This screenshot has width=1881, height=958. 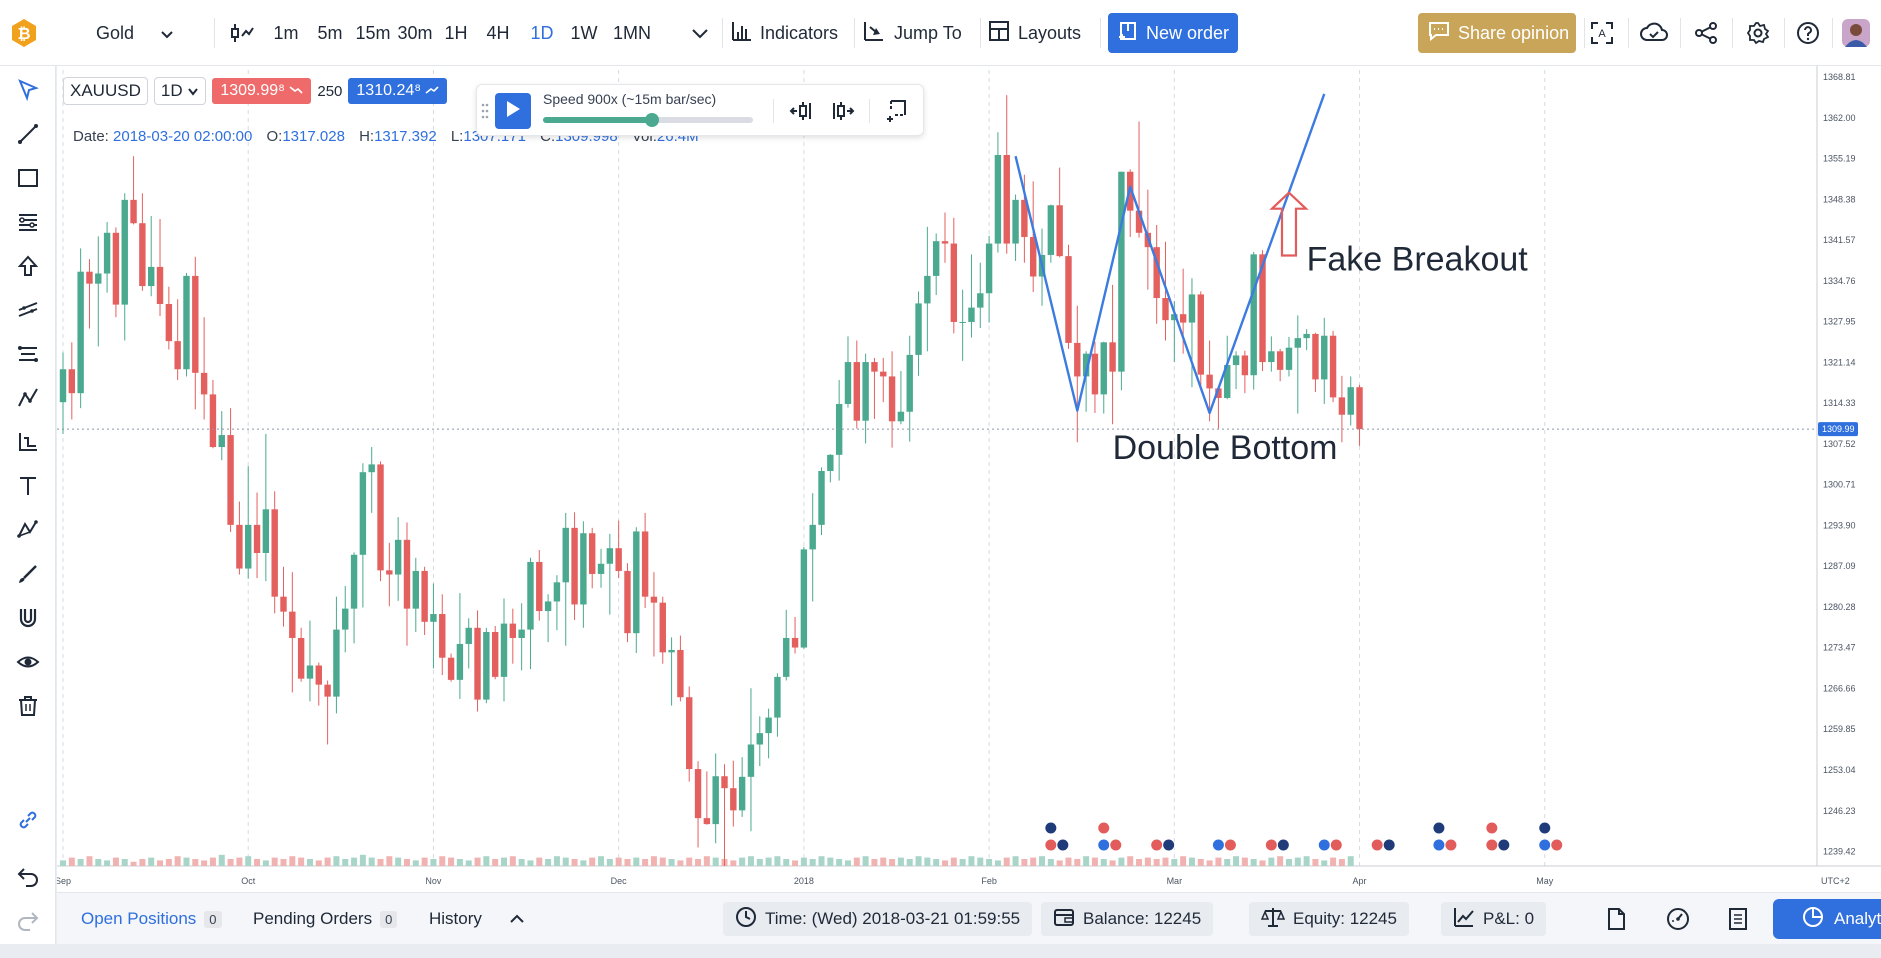 I want to click on drag-handle-icon, so click(x=485, y=111).